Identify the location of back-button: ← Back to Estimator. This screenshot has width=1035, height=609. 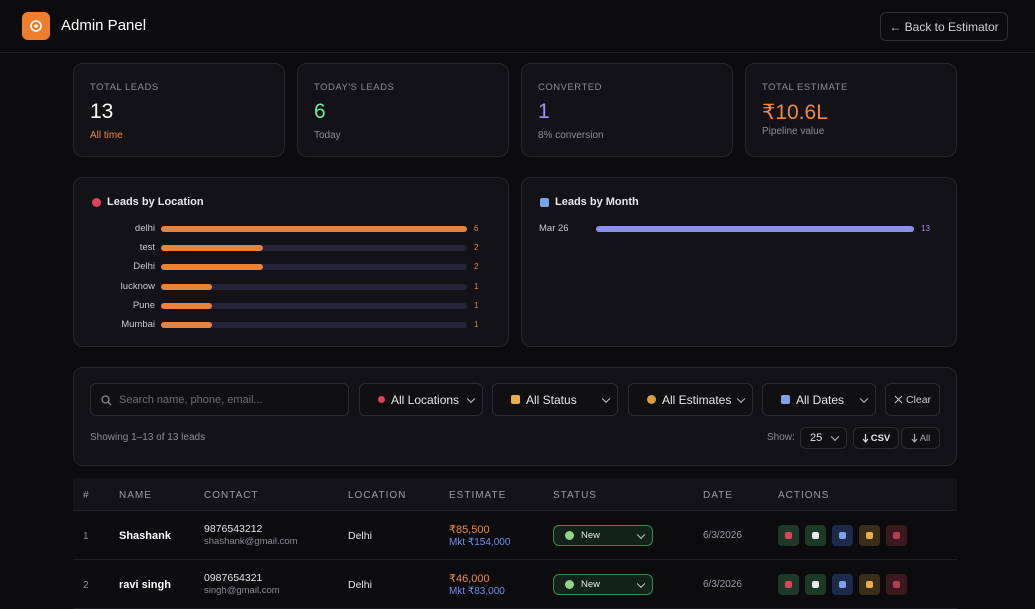
(944, 26).